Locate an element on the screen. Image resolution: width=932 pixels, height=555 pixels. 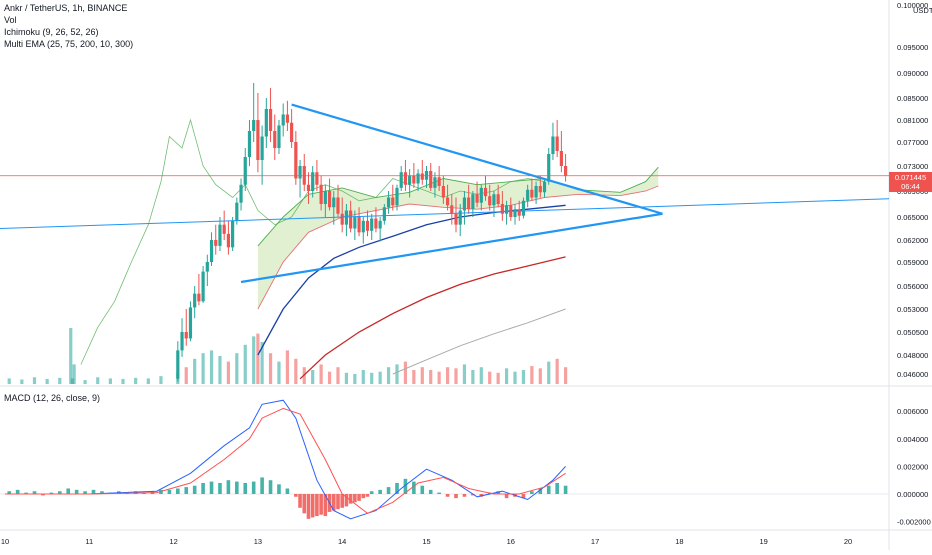
macd-tick-label: 0.002000 is located at coordinates (912, 466).